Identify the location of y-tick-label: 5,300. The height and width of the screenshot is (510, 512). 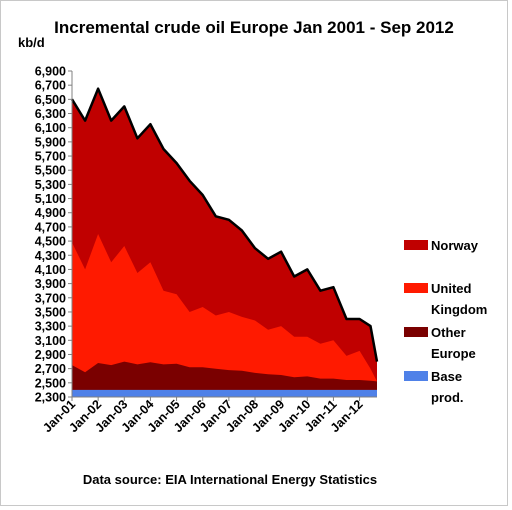
(50, 185).